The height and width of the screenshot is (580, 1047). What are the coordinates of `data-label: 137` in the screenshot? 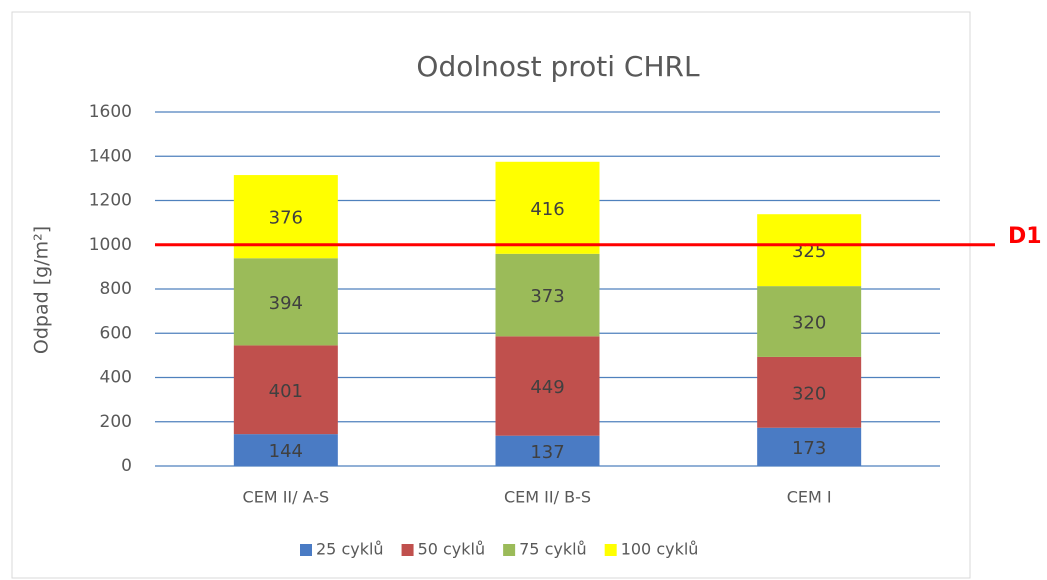 It's located at (547, 452).